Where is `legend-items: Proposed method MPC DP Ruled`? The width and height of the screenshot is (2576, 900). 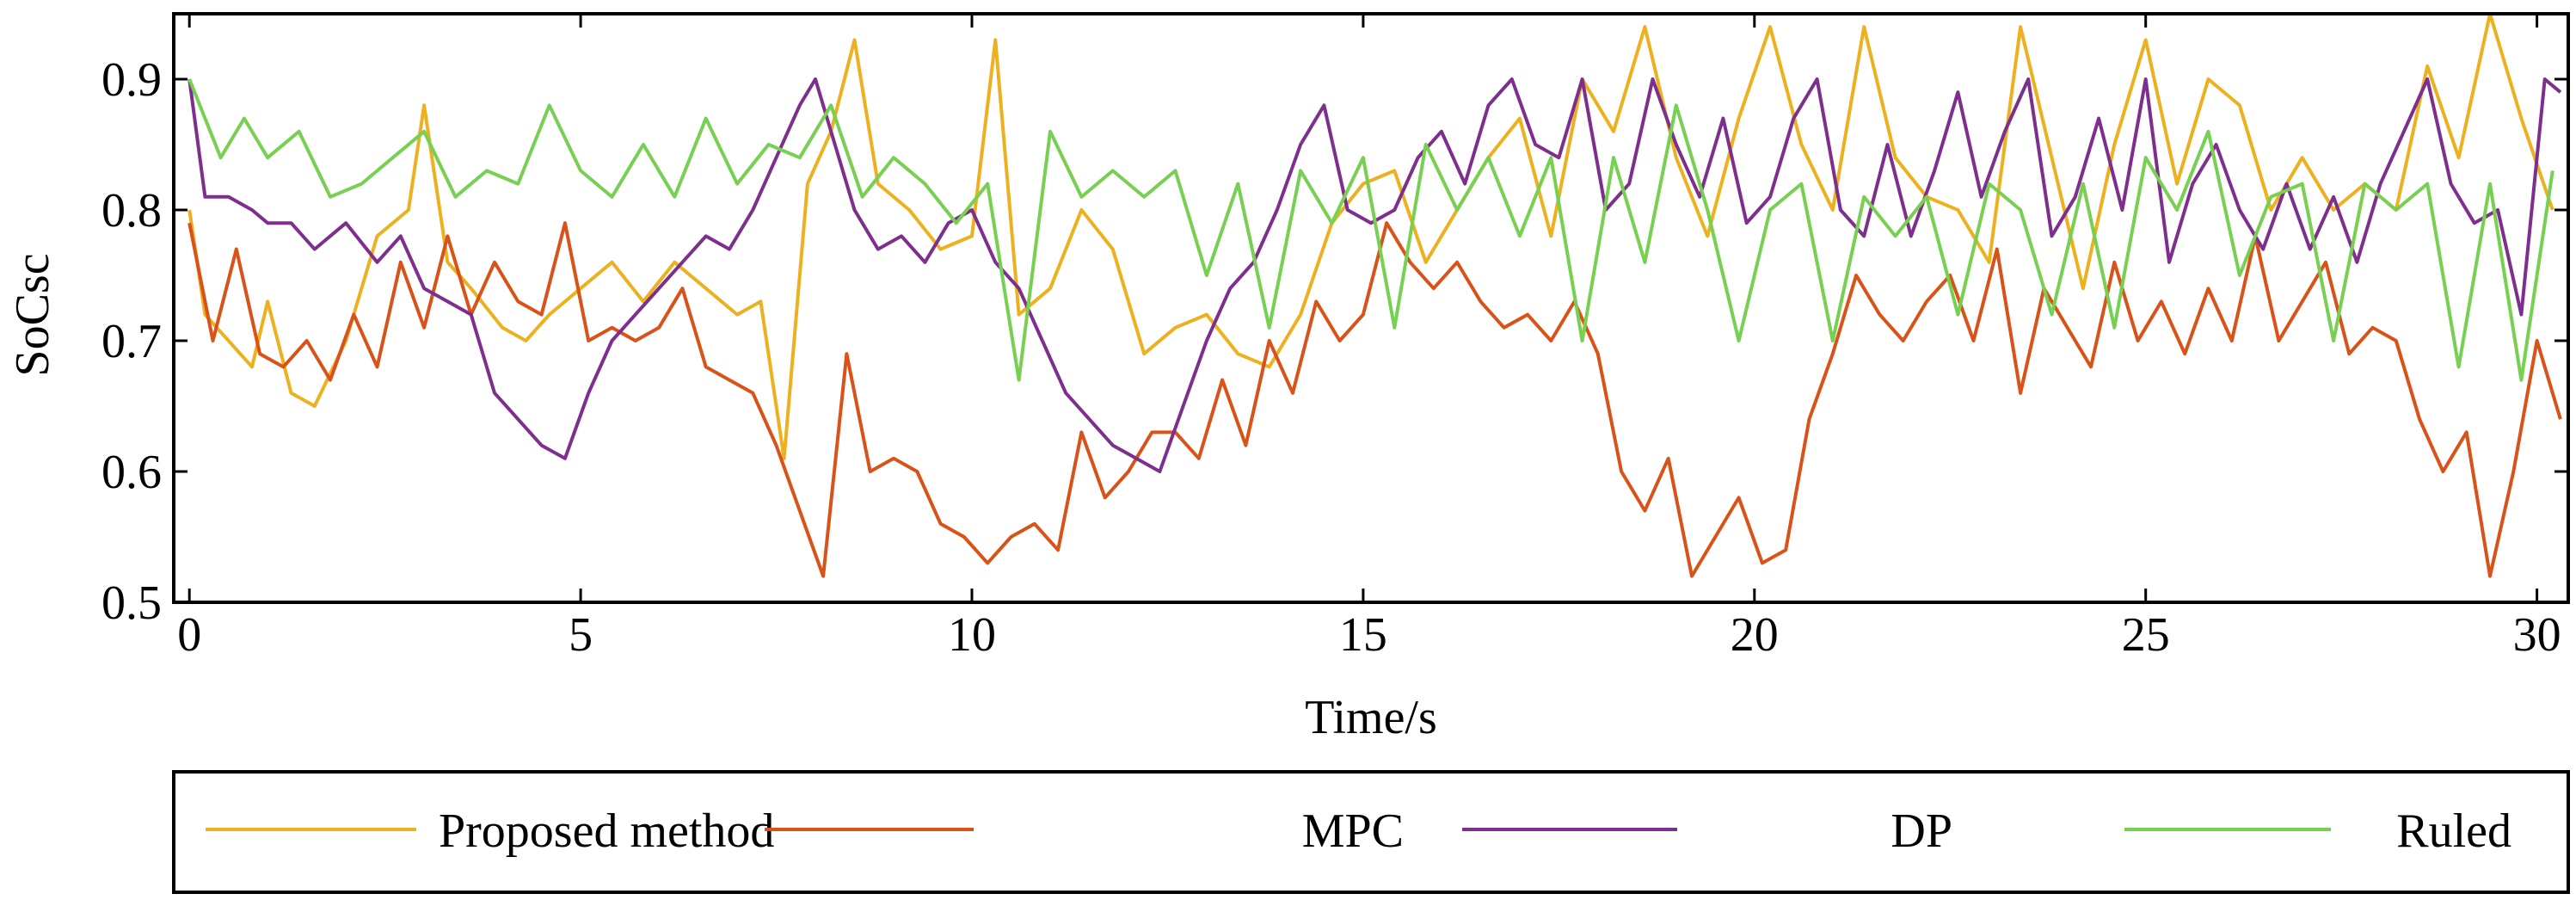 legend-items: Proposed method MPC DP Ruled is located at coordinates (1358, 831).